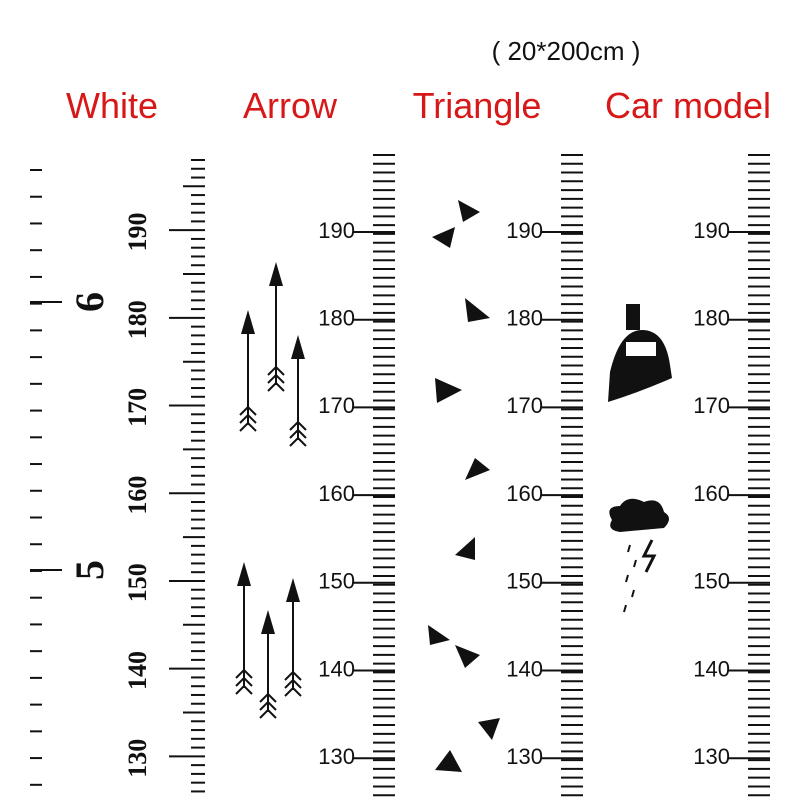 This screenshot has width=800, height=800. What do you see at coordinates (112, 105) in the screenshot?
I see `column-label: White` at bounding box center [112, 105].